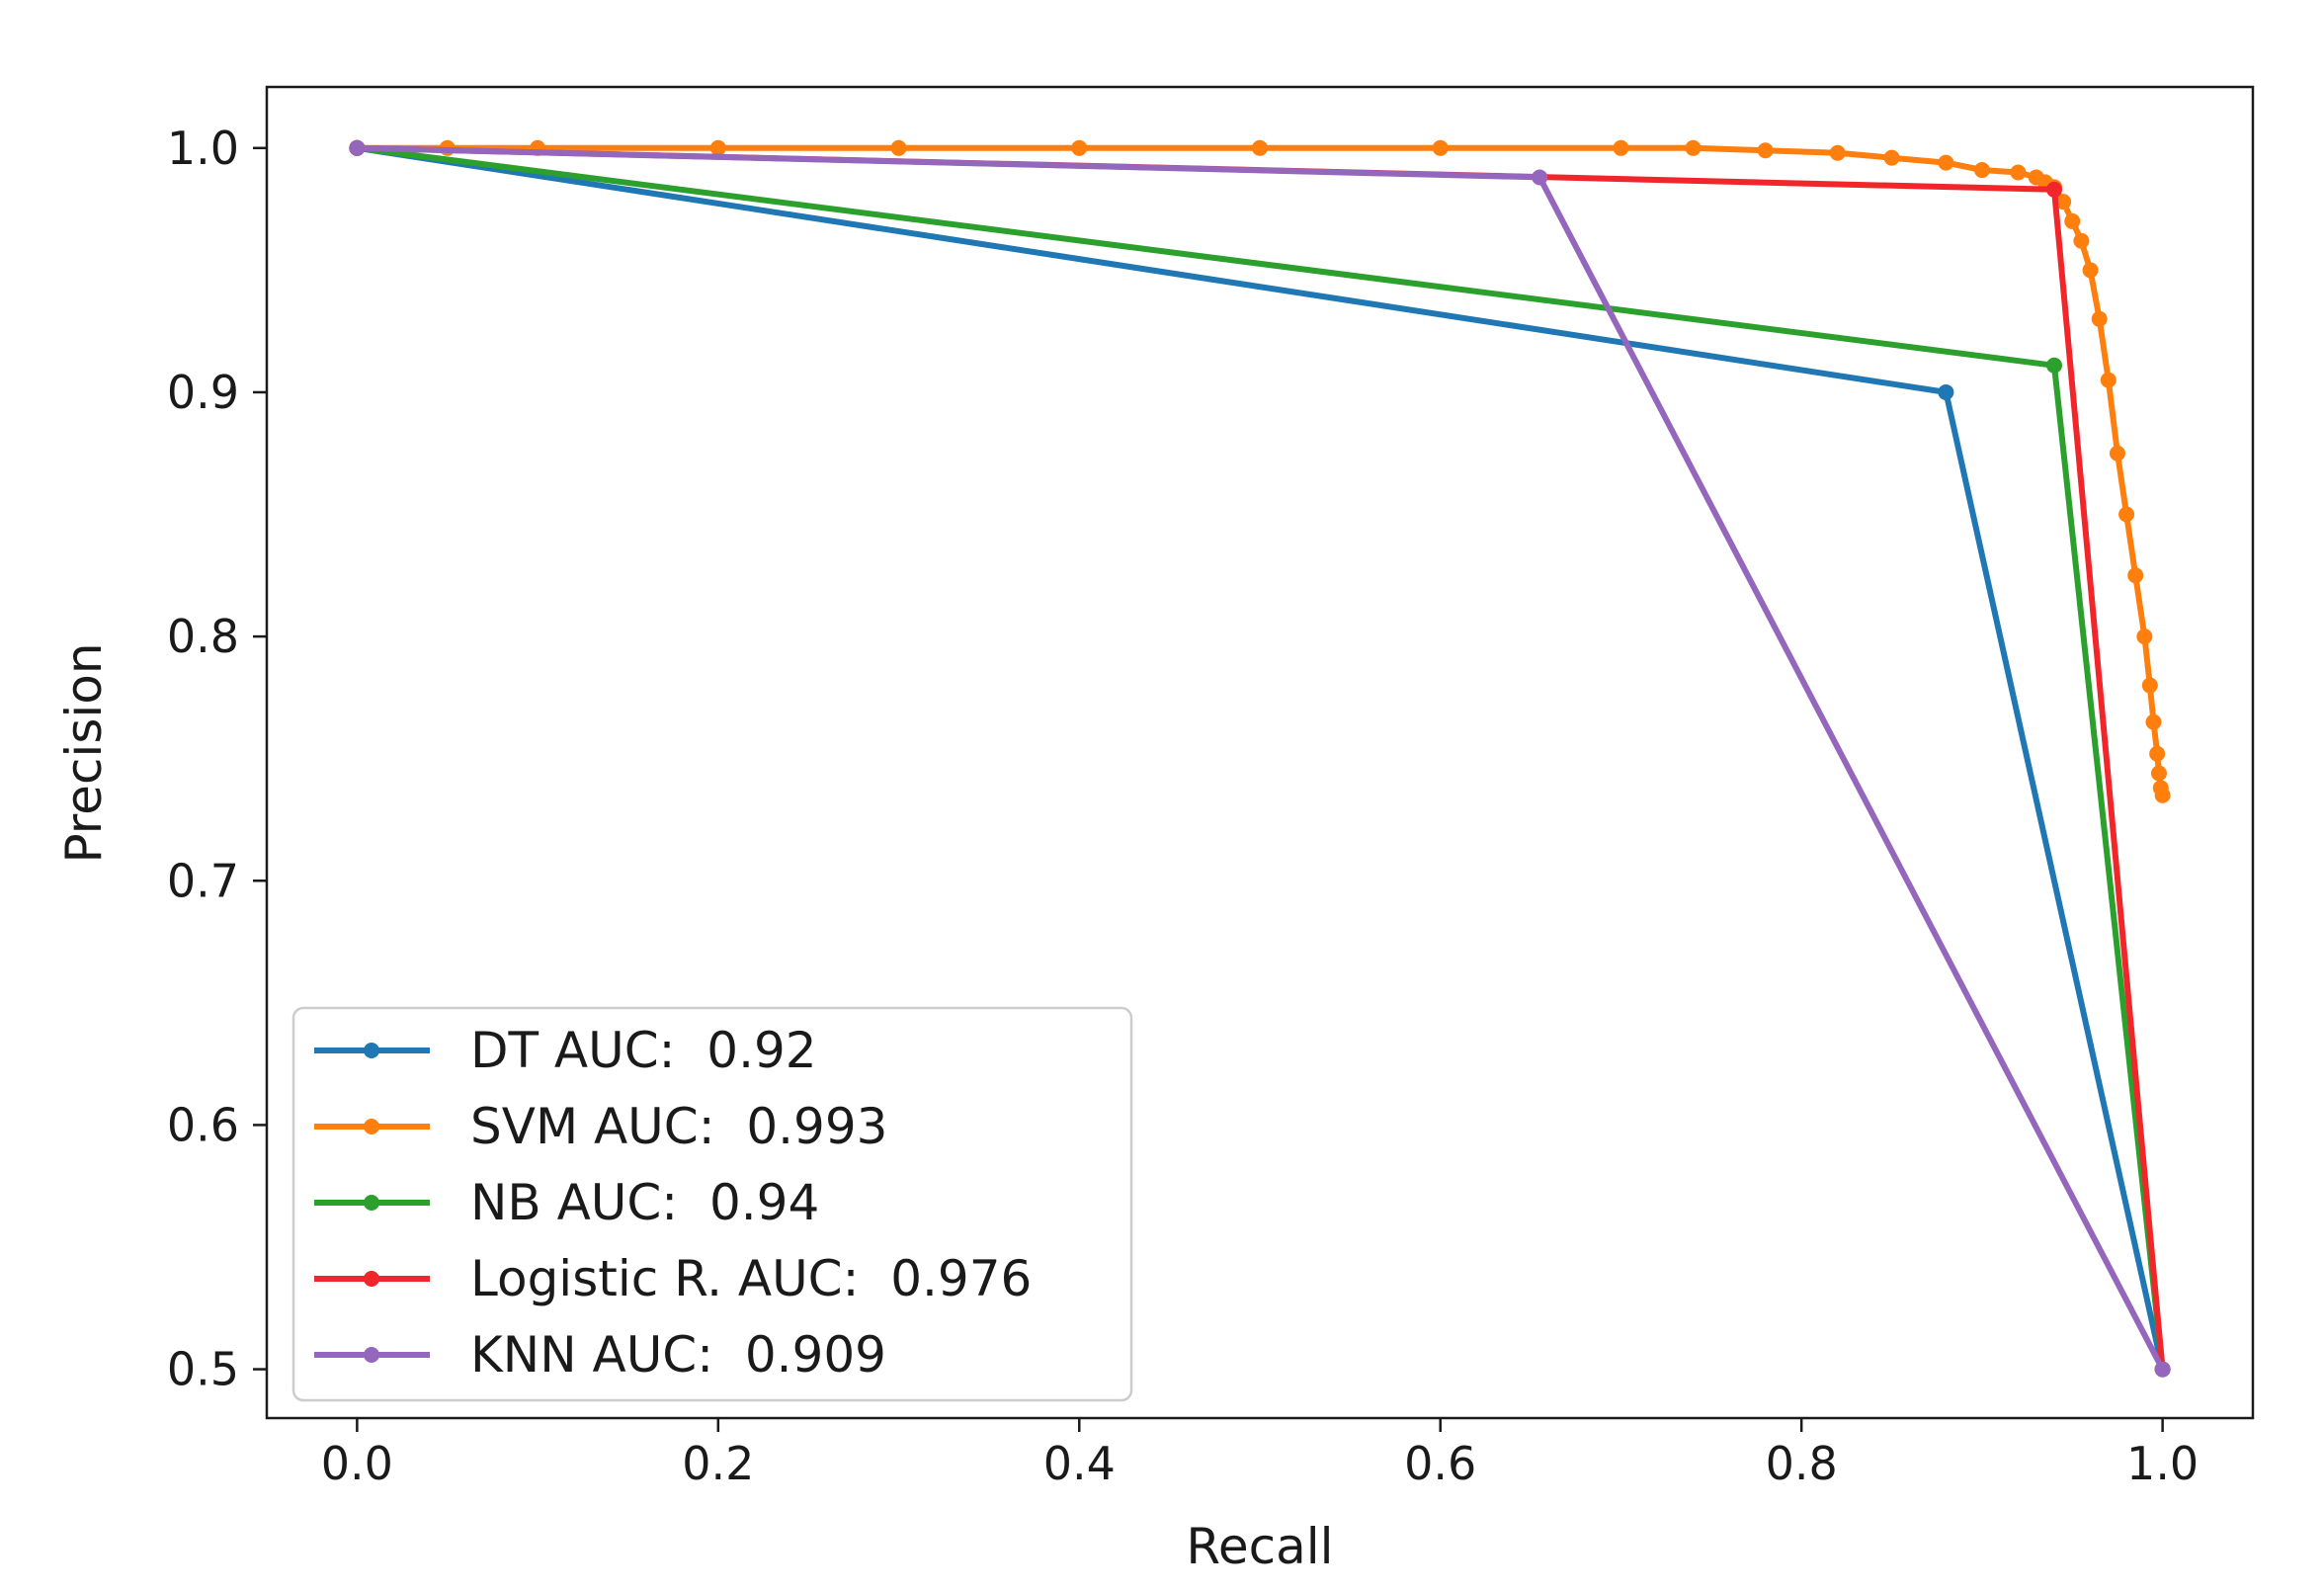 This screenshot has width=2324, height=1593. What do you see at coordinates (203, 392) in the screenshot?
I see `y-tick-label: 0.9` at bounding box center [203, 392].